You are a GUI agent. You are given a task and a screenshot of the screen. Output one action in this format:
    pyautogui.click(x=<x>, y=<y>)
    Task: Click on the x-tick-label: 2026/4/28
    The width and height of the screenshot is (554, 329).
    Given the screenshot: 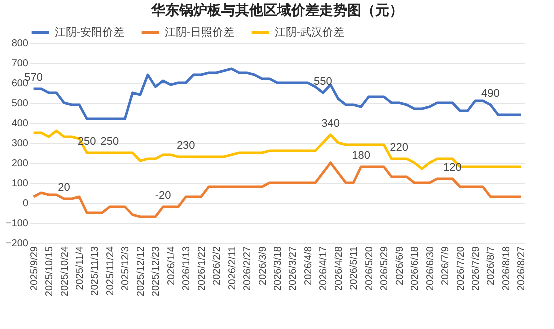 What is the action you would take?
    pyautogui.click(x=339, y=268)
    